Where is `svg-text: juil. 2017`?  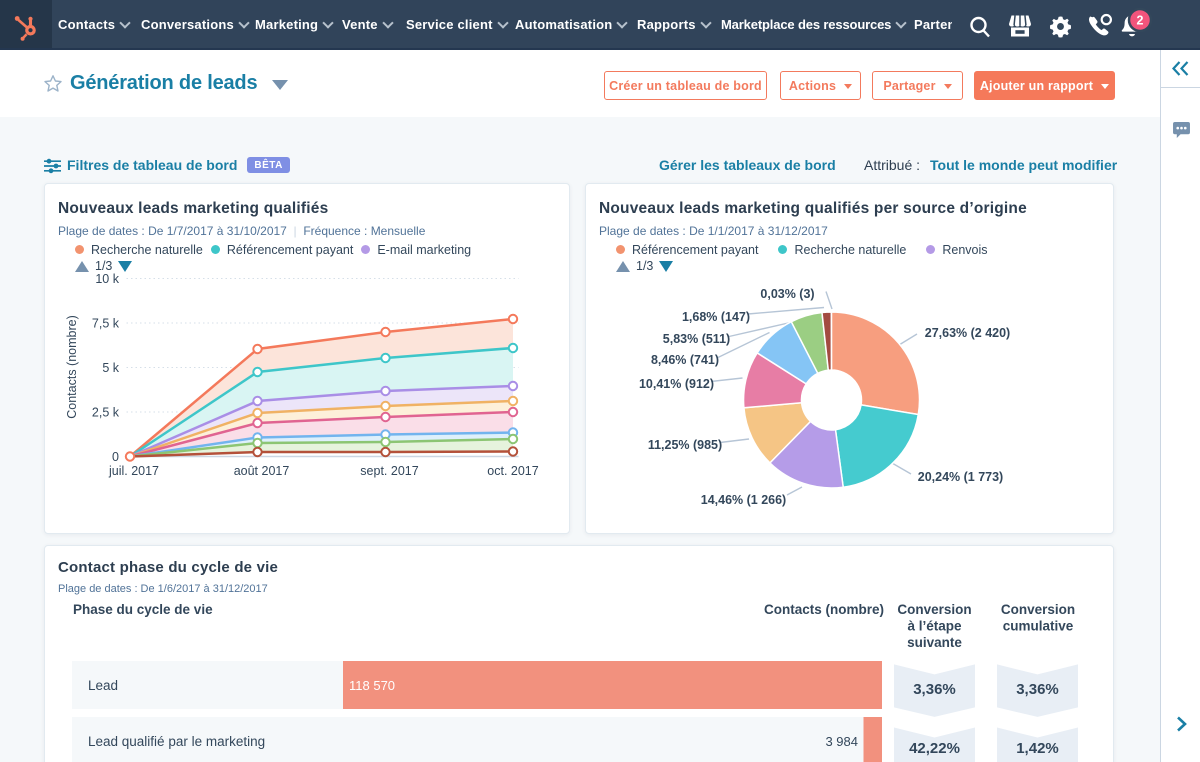
svg-text: juil. 2017 is located at coordinates (133, 471).